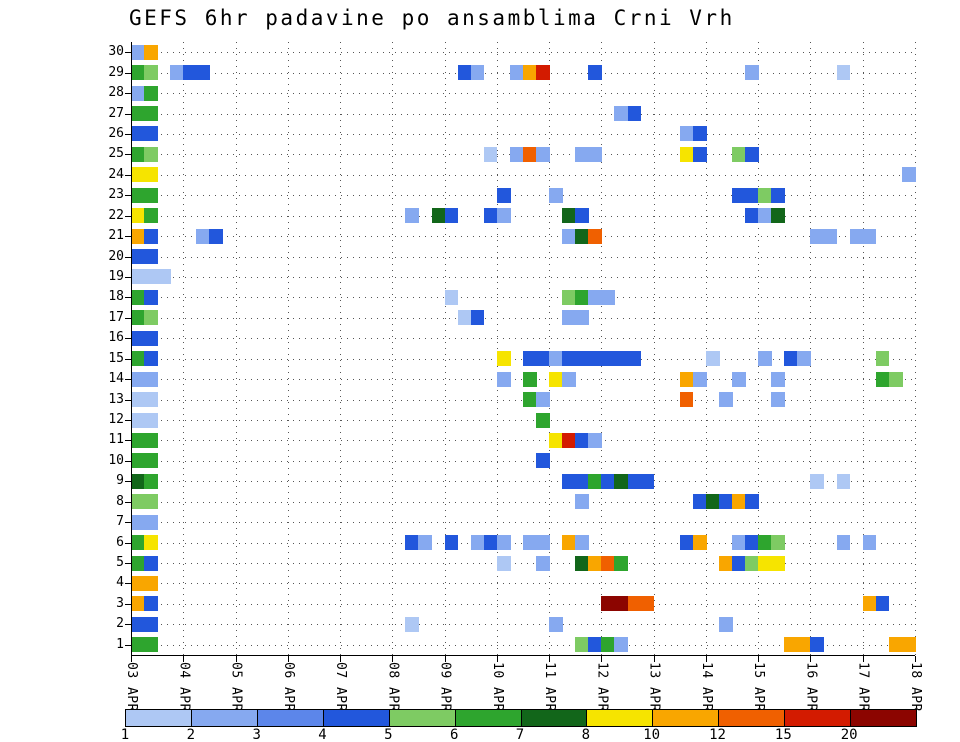 This screenshot has height=742, width=960. I want to click on y-axis-tick-label: 30, so click(116, 52).